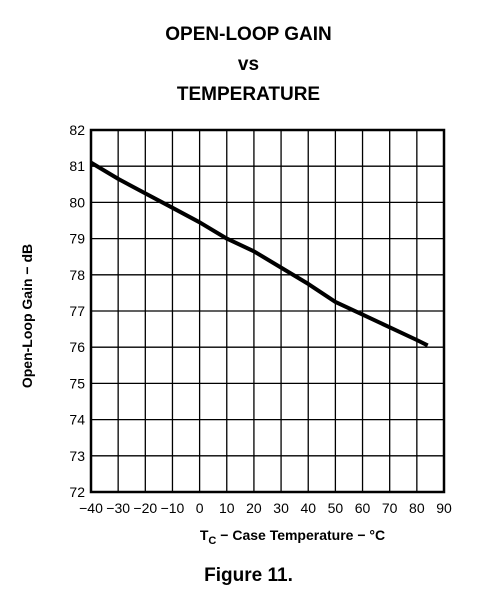  Describe the element at coordinates (390, 508) in the screenshot. I see `x-tick-label: 70` at that location.